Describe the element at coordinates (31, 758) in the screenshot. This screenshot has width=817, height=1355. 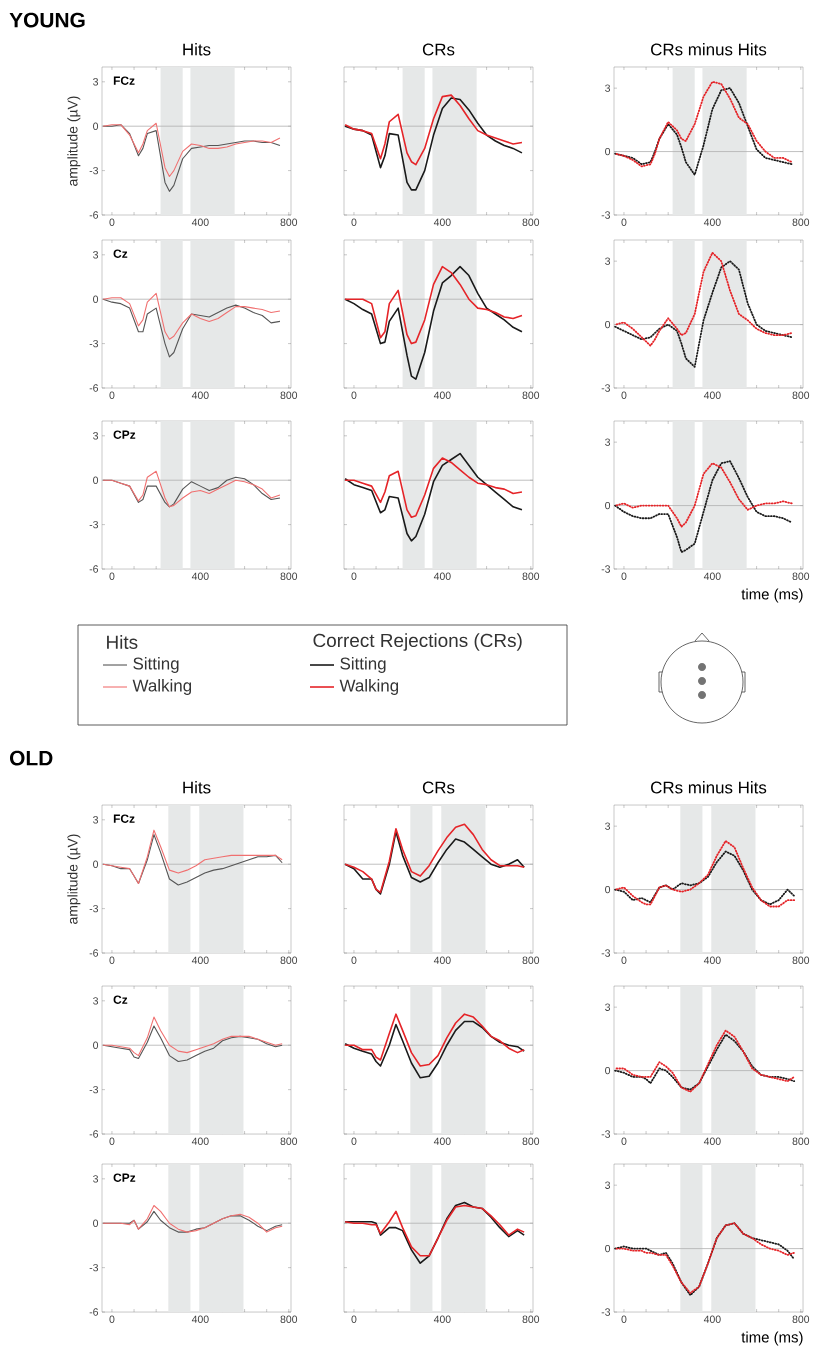
I see `text: OLD` at that location.